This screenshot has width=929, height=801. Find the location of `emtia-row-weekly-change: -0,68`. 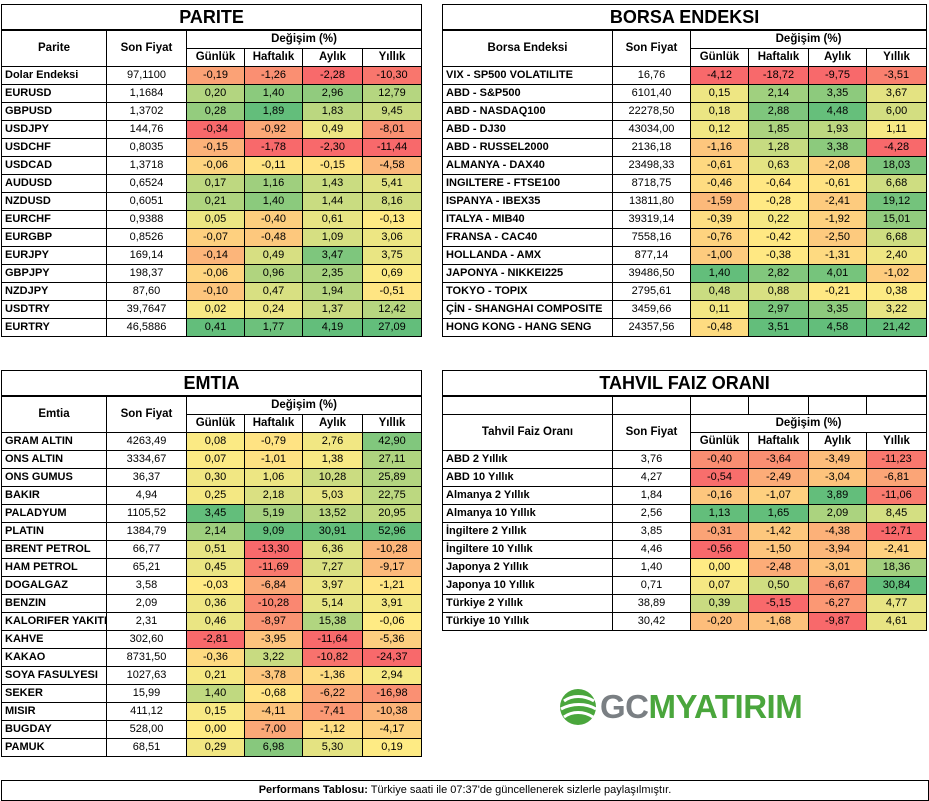

emtia-row-weekly-change: -0,68 is located at coordinates (273, 693).